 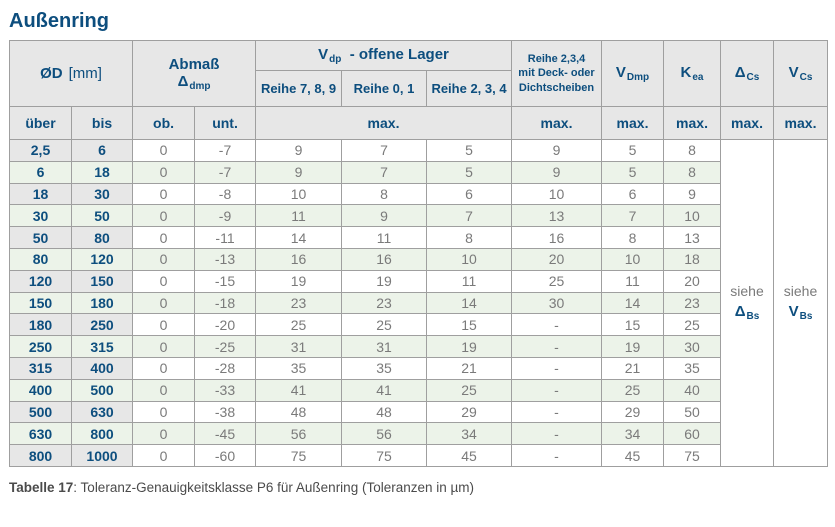 I want to click on cell-r01: 7, so click(x=384, y=172).